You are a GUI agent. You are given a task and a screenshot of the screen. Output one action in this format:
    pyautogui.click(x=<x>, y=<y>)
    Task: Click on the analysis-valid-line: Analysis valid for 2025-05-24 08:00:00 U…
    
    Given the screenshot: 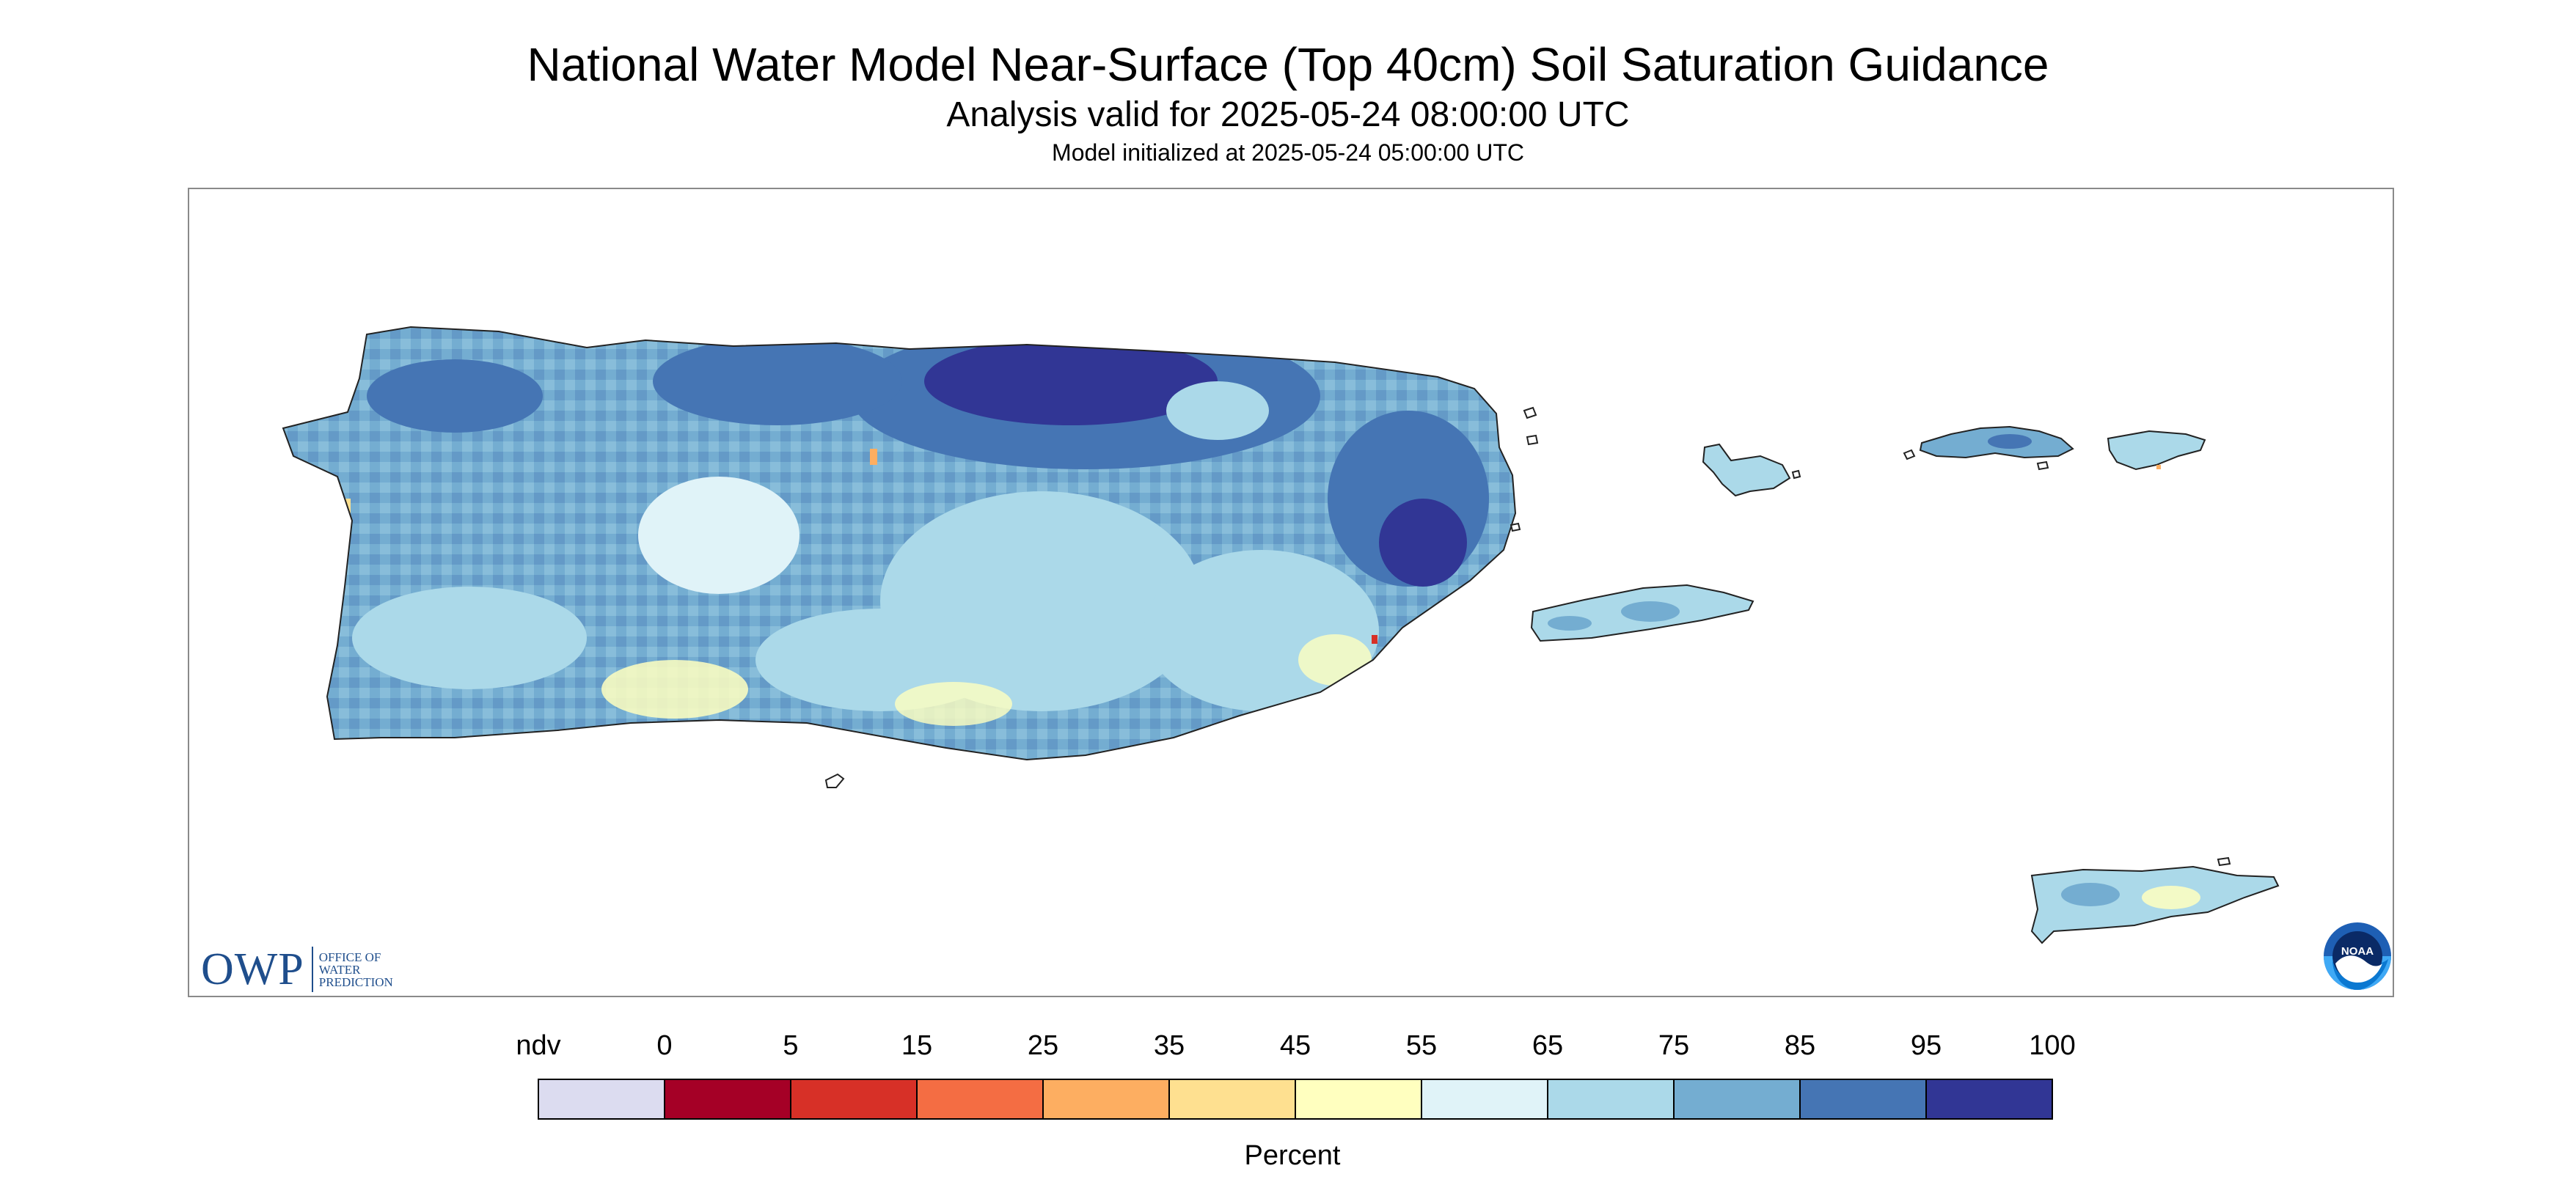 What is the action you would take?
    pyautogui.click(x=1288, y=114)
    